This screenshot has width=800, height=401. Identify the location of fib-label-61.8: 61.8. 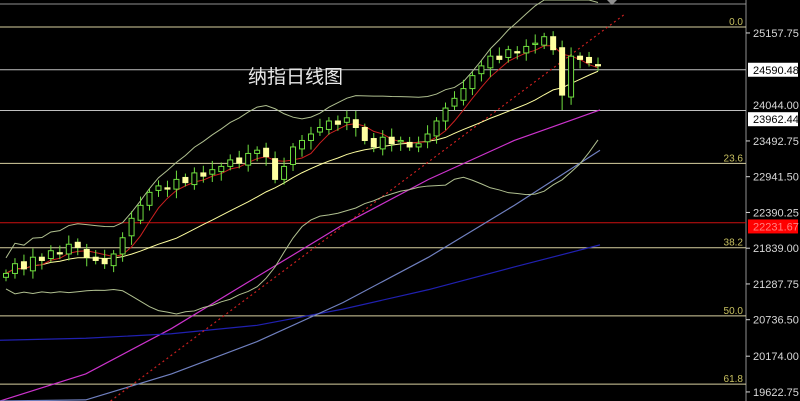
(734, 379).